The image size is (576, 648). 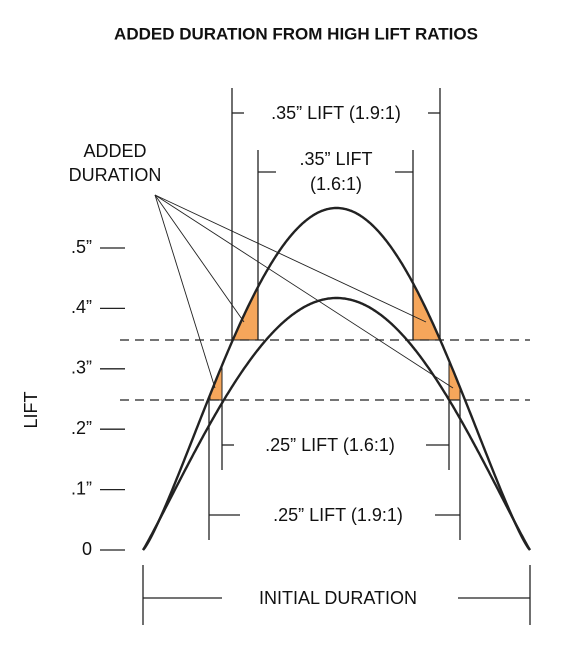 What do you see at coordinates (336, 113) in the screenshot?
I see `dimension-label: .35” LIFT (1.9:1)` at bounding box center [336, 113].